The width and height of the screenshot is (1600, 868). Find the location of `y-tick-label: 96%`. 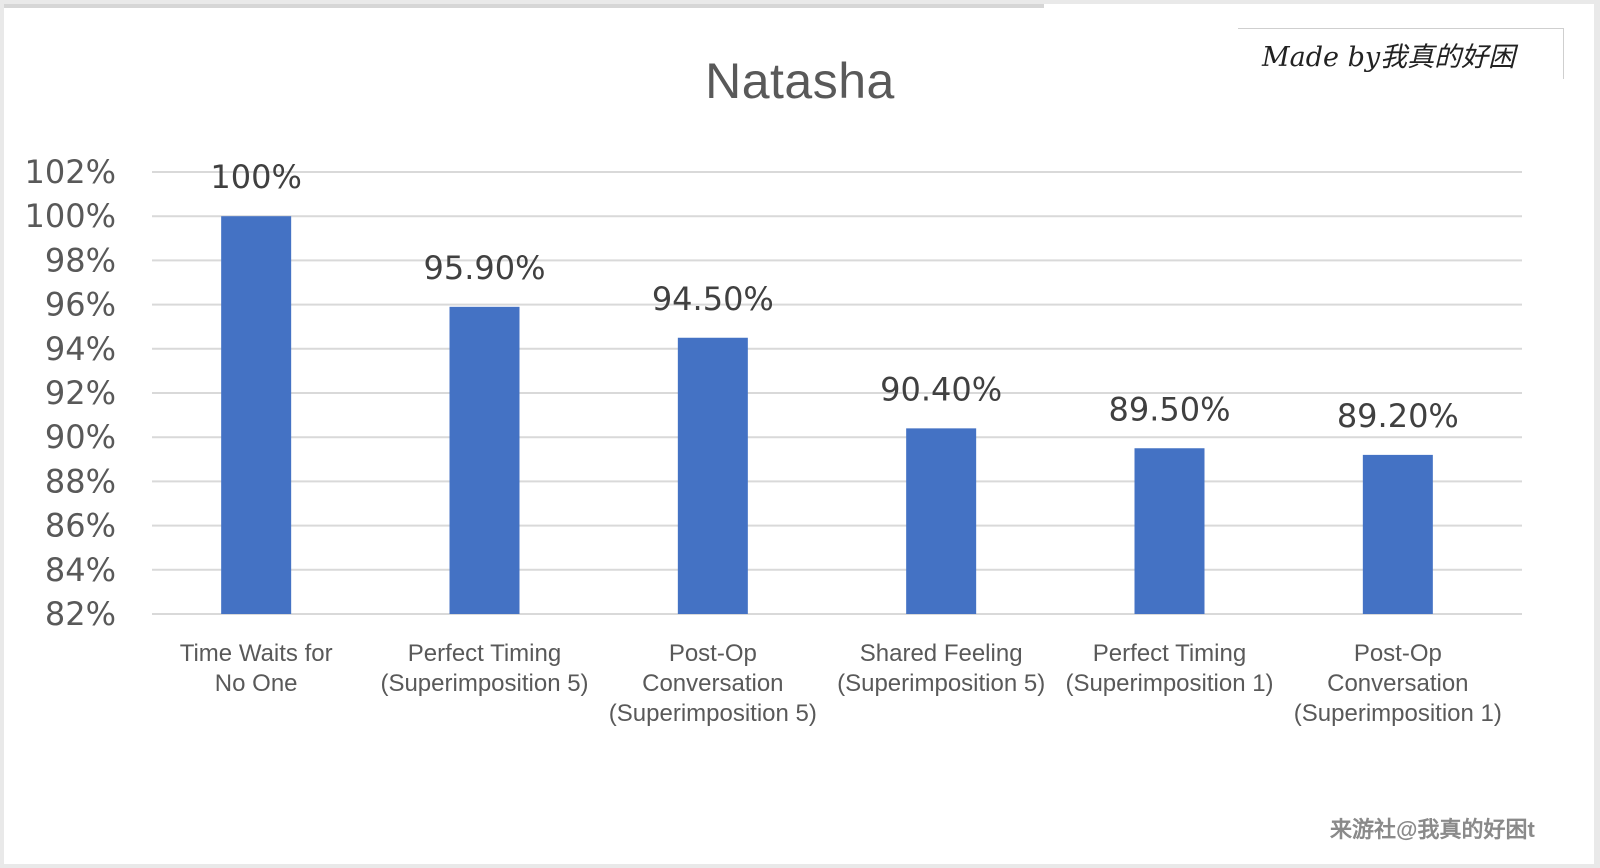

y-tick-label: 96% is located at coordinates (80, 305).